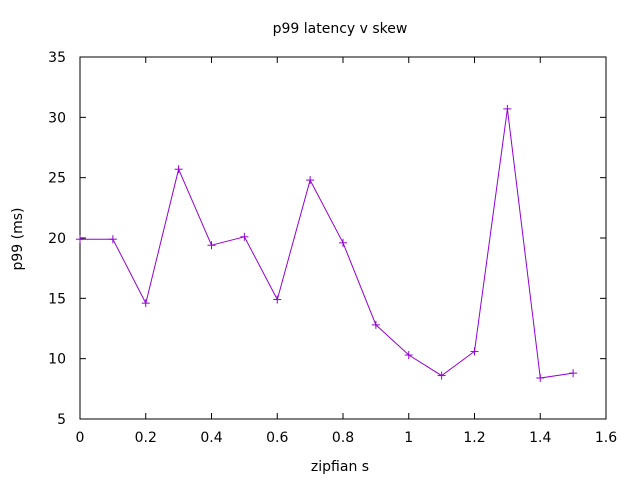 The height and width of the screenshot is (480, 640). I want to click on y-tick-label: 30, so click(57, 118).